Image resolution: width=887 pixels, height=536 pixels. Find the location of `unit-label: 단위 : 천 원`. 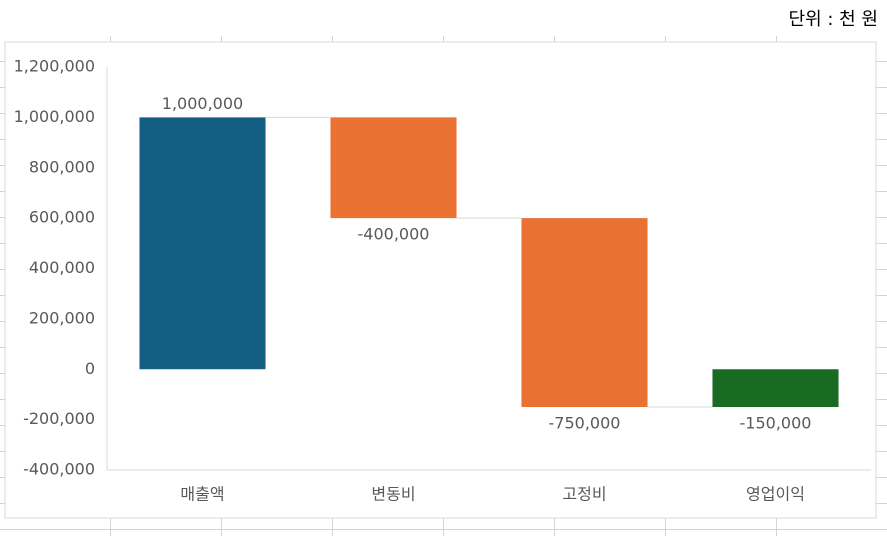

unit-label: 단위 : 천 원 is located at coordinates (833, 19).